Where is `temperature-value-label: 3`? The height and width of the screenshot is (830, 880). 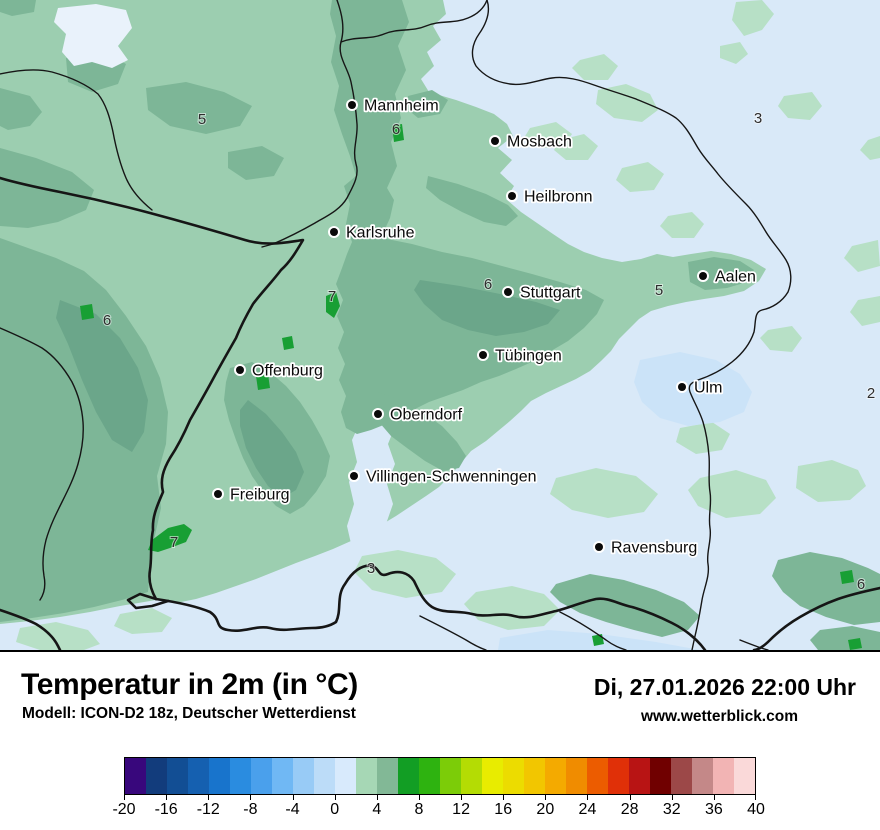
temperature-value-label: 3 is located at coordinates (758, 118).